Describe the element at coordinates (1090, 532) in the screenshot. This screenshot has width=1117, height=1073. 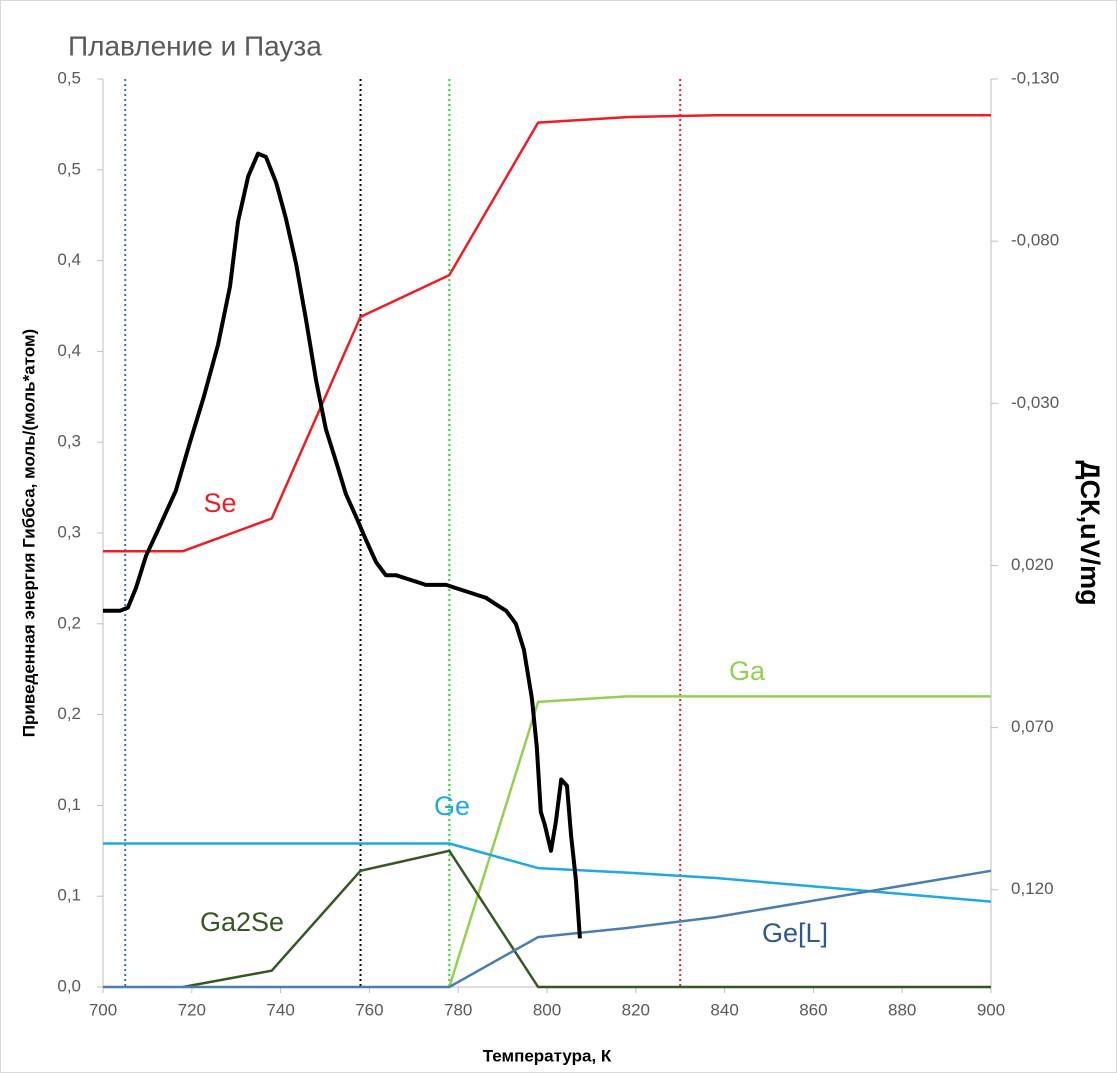
I see `y2-axis-title: ДСК,uV/mg` at that location.